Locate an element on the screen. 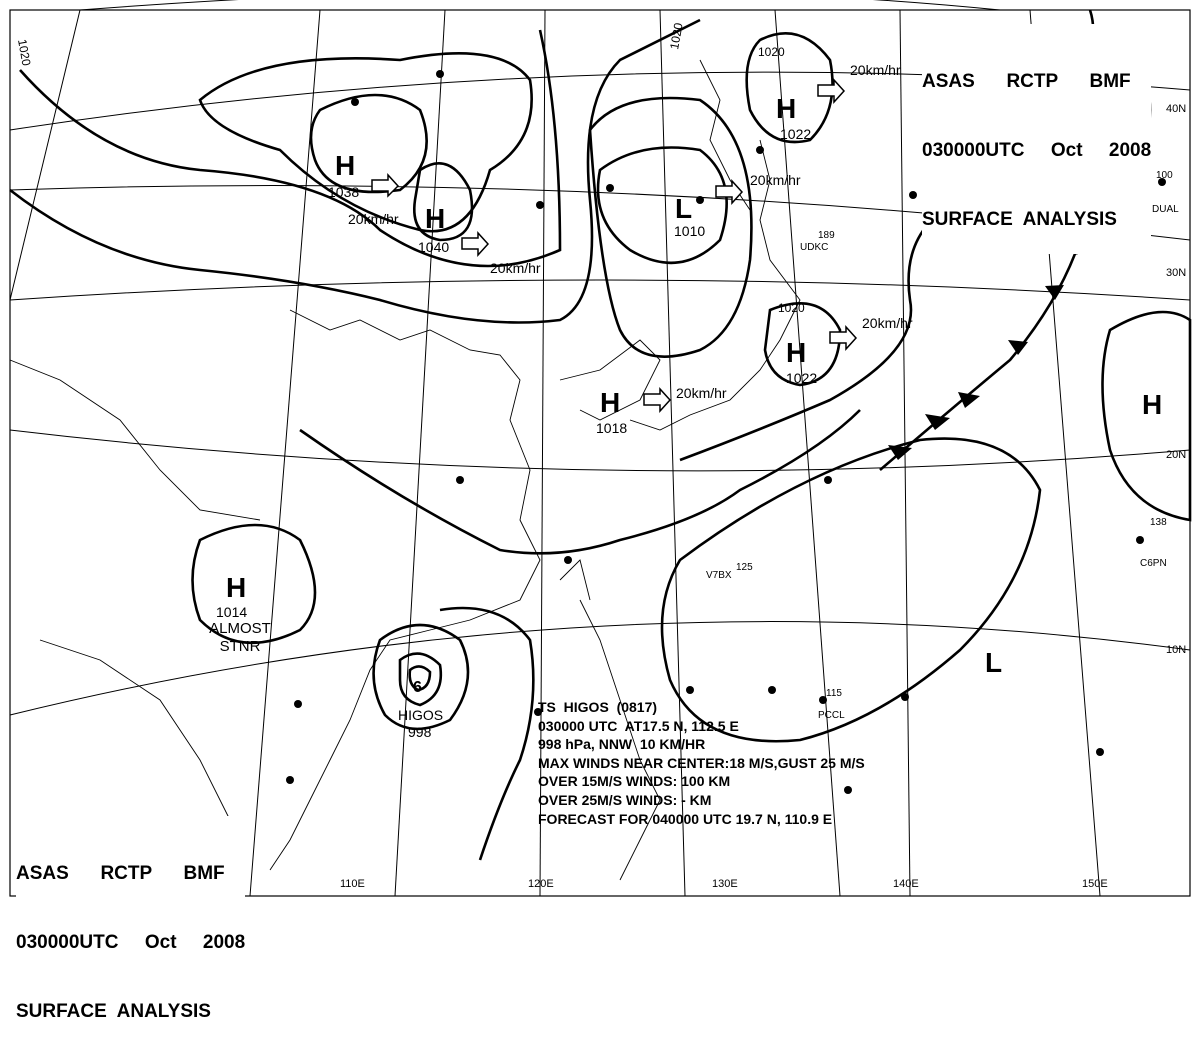 The width and height of the screenshot is (1200, 1046). high-center: H 1040 20km/hr 20km/hr is located at coordinates (444, 239).